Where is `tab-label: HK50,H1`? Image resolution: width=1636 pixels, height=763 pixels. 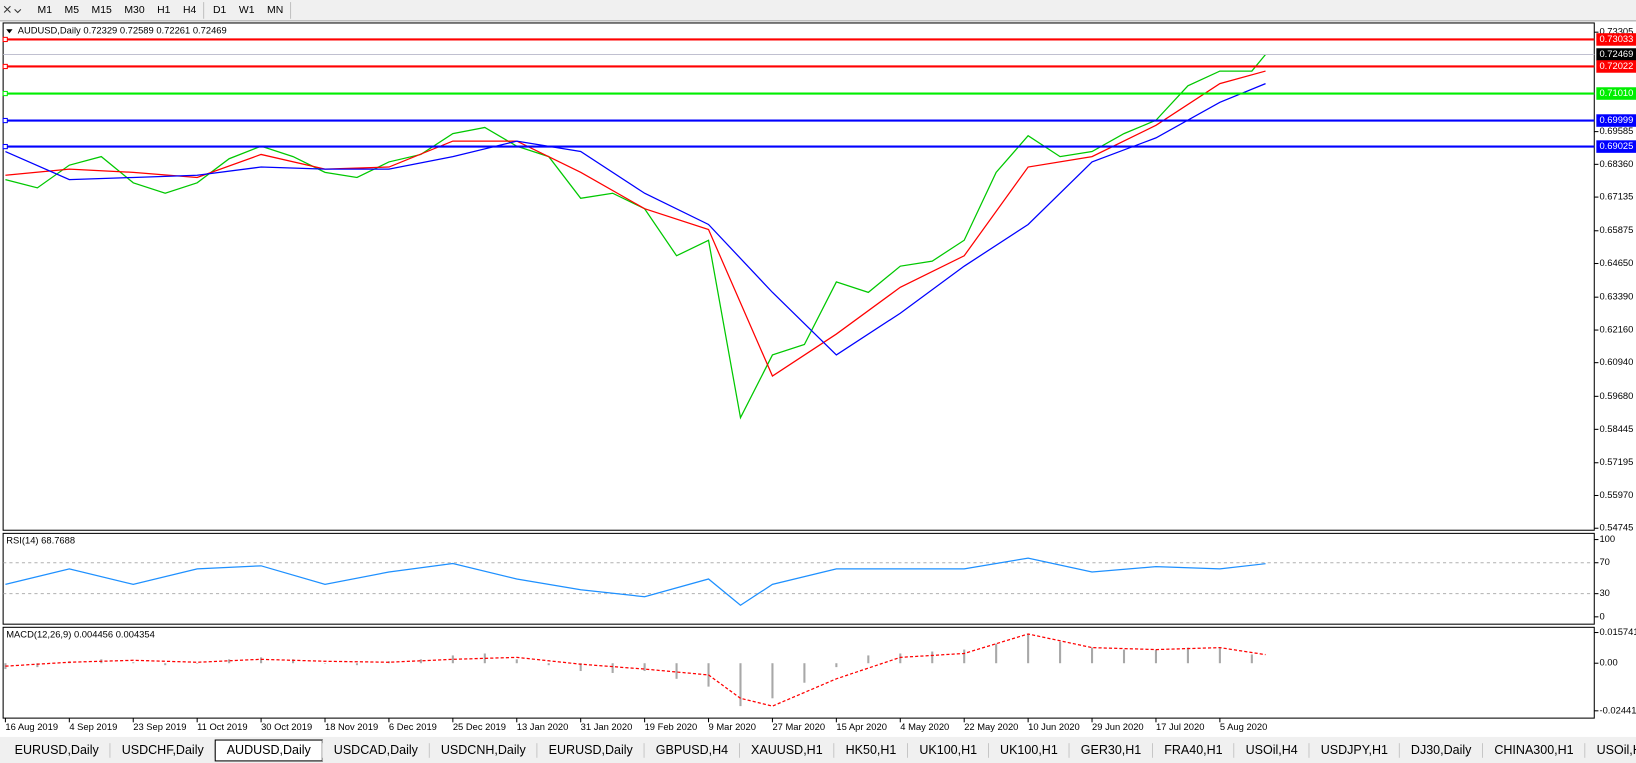
tab-label: HK50,H1 is located at coordinates (871, 750).